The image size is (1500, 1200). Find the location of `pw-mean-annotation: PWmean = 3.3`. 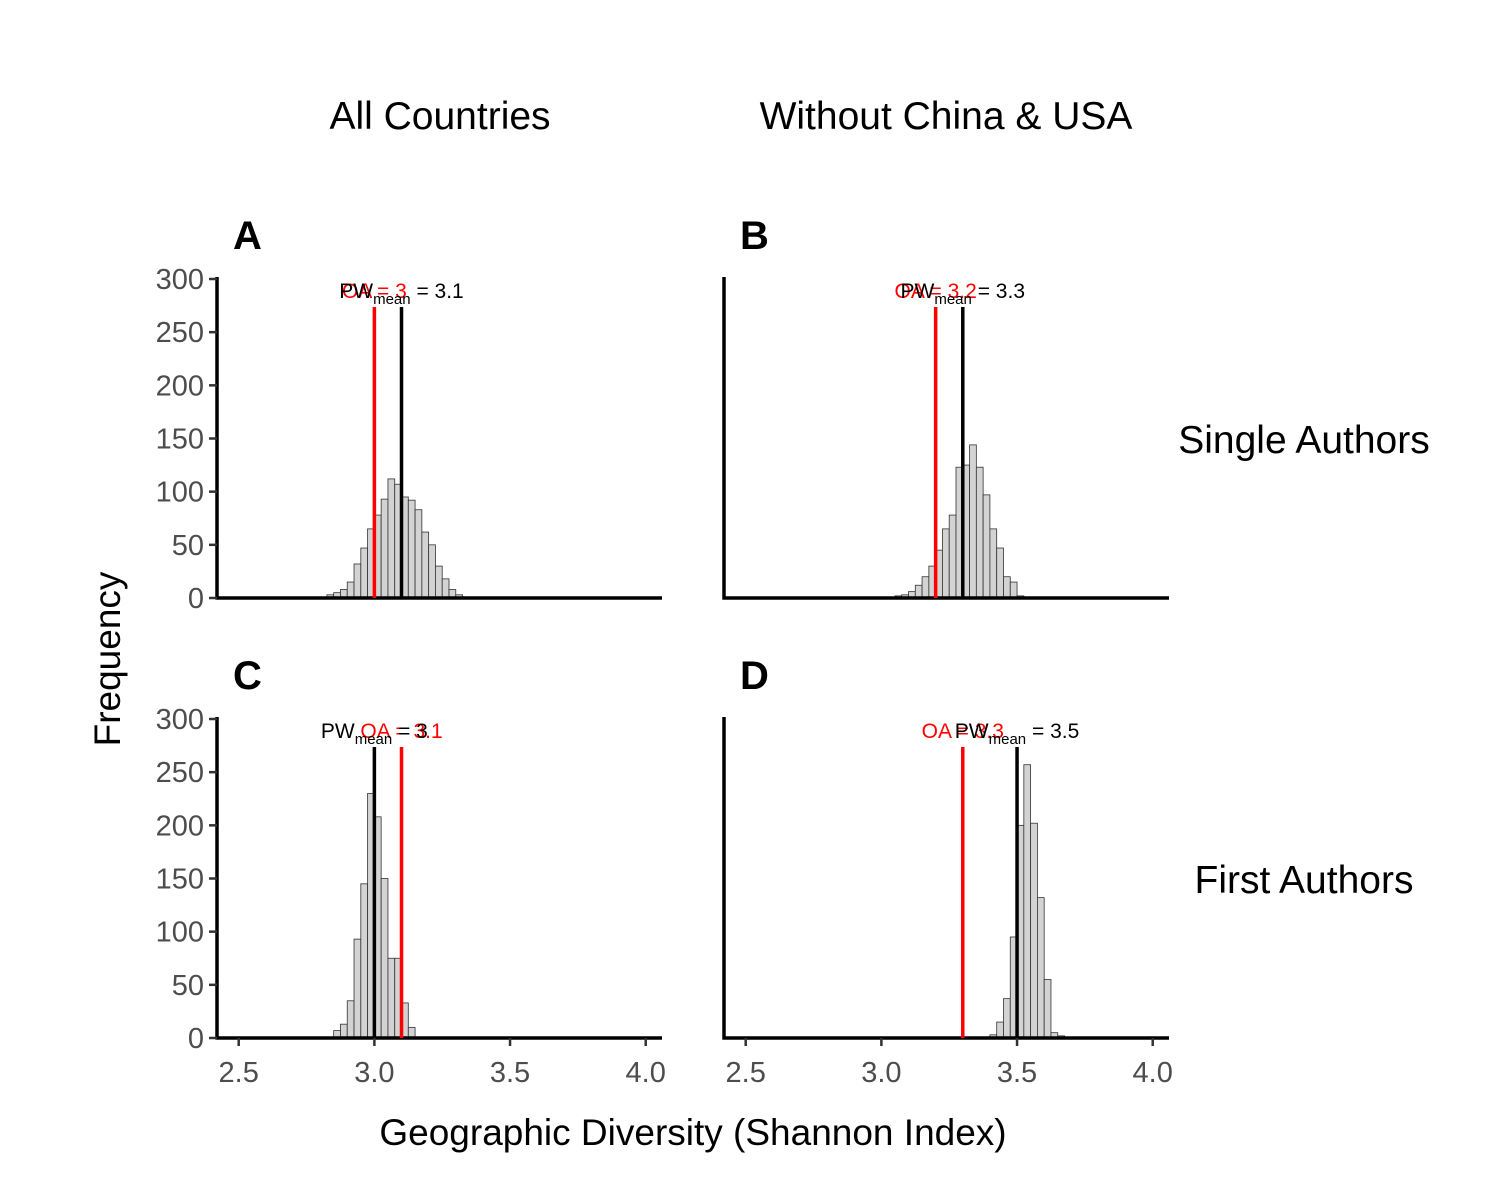

pw-mean-annotation: PWmean = 3.3 is located at coordinates (963, 294).